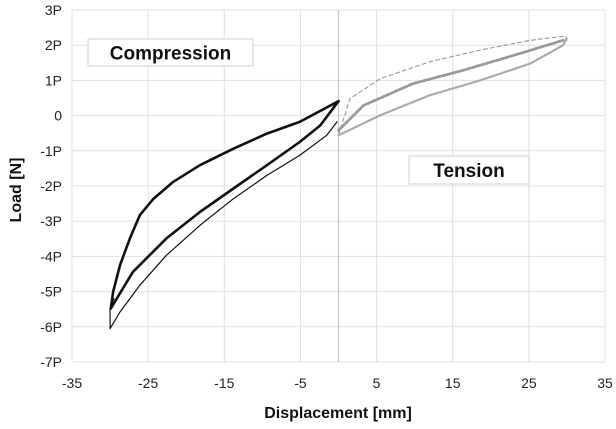 The height and width of the screenshot is (429, 616). Describe the element at coordinates (51, 256) in the screenshot. I see `y-tick-label: -4P` at that location.